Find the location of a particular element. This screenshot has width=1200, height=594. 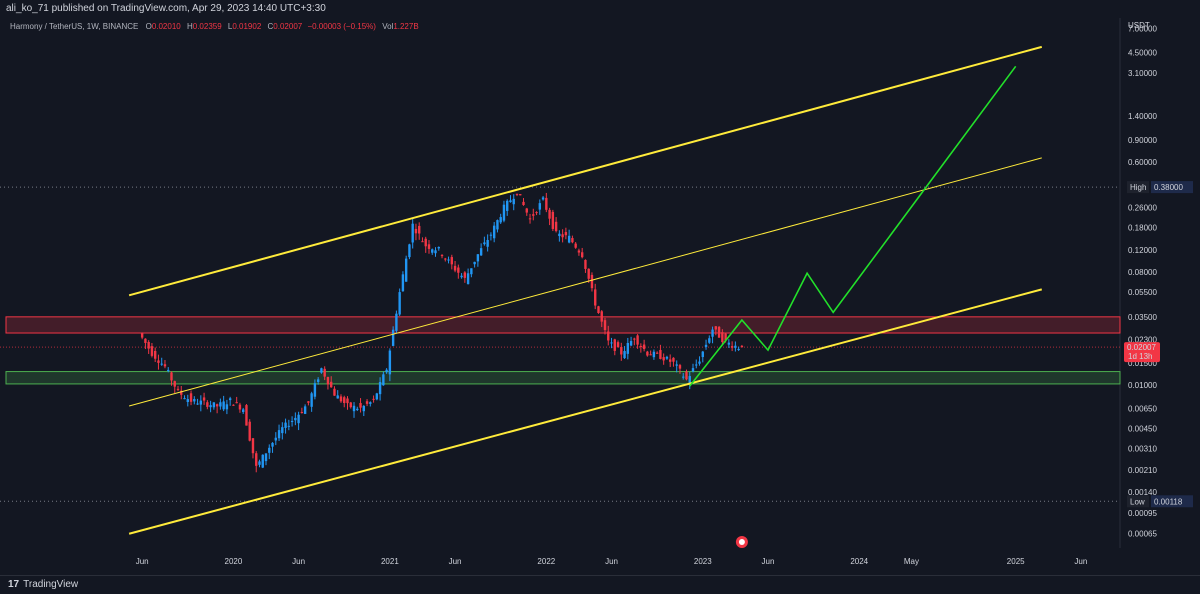

support-zone is located at coordinates (563, 378).